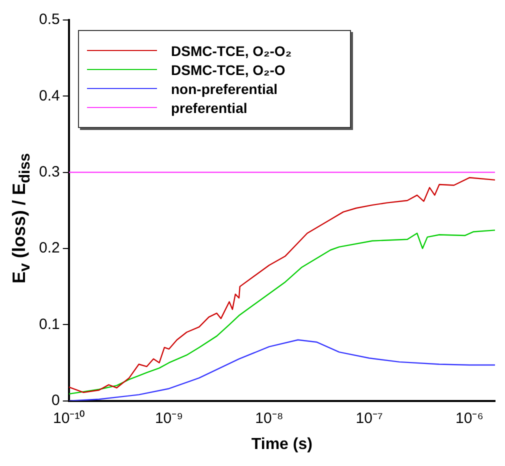 This screenshot has width=505, height=466. What do you see at coordinates (231, 50) in the screenshot?
I see `legend-label: DSMC-TCE, O₂-O₂` at bounding box center [231, 50].